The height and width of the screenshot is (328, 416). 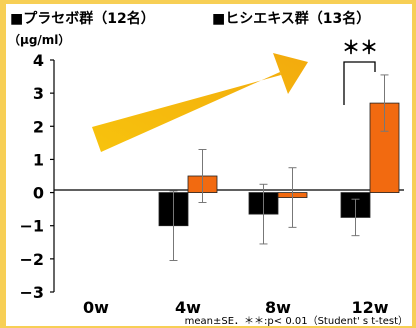 What do you see at coordinates (360, 48) in the screenshot?
I see `significance-label: ＊＊` at bounding box center [360, 48].